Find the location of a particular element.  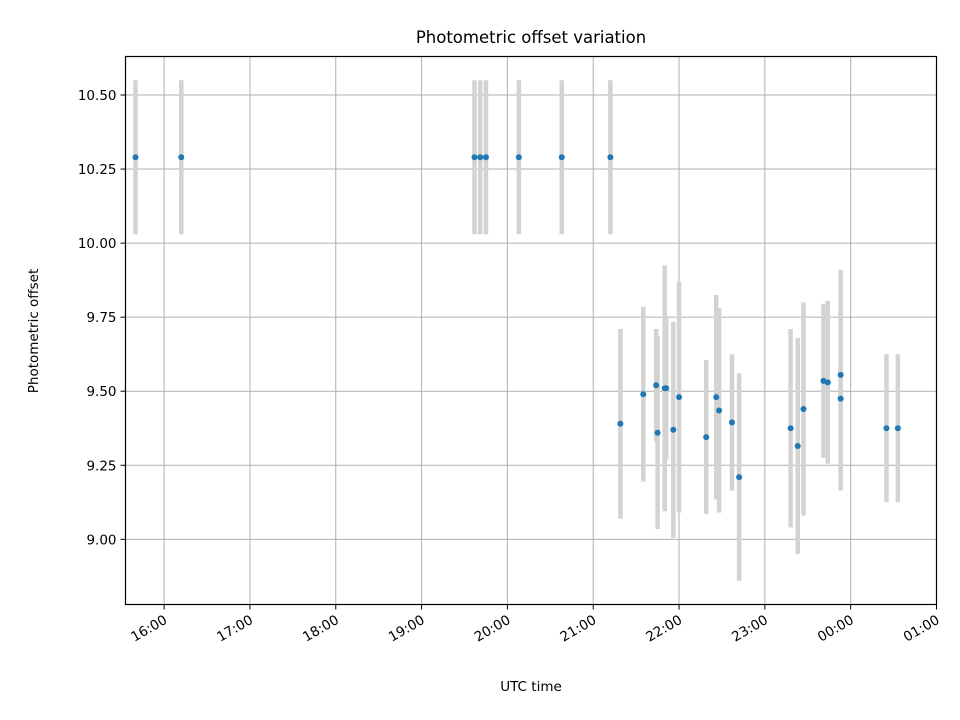

y-tick-label: 10.50 is located at coordinates (97, 96).